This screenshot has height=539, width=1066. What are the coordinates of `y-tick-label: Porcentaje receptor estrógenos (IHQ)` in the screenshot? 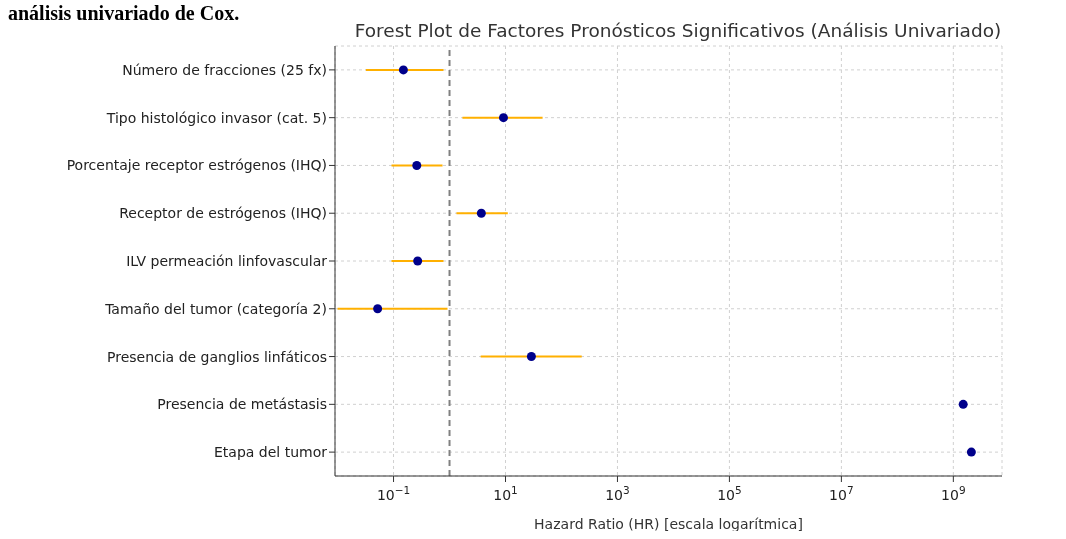 It's located at (196, 165).